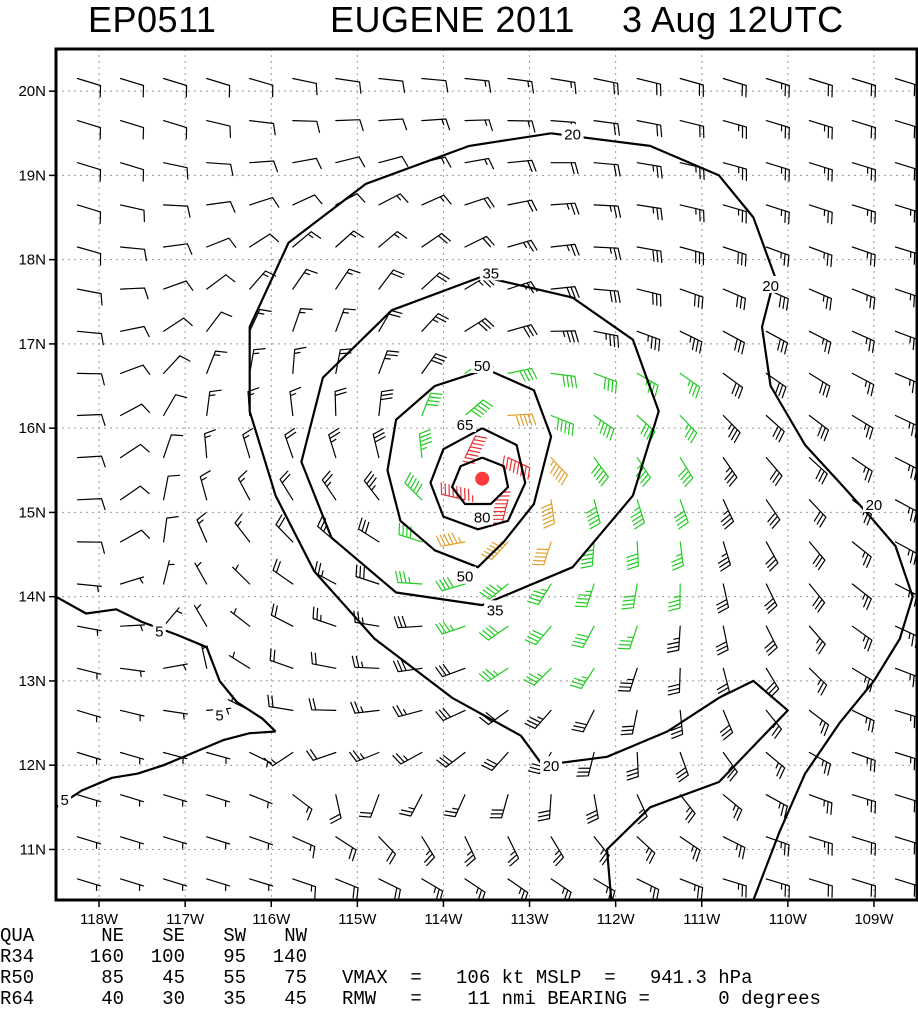 The height and width of the screenshot is (1014, 918). Describe the element at coordinates (616, 918) in the screenshot. I see `x-tick-label: 112W` at that location.